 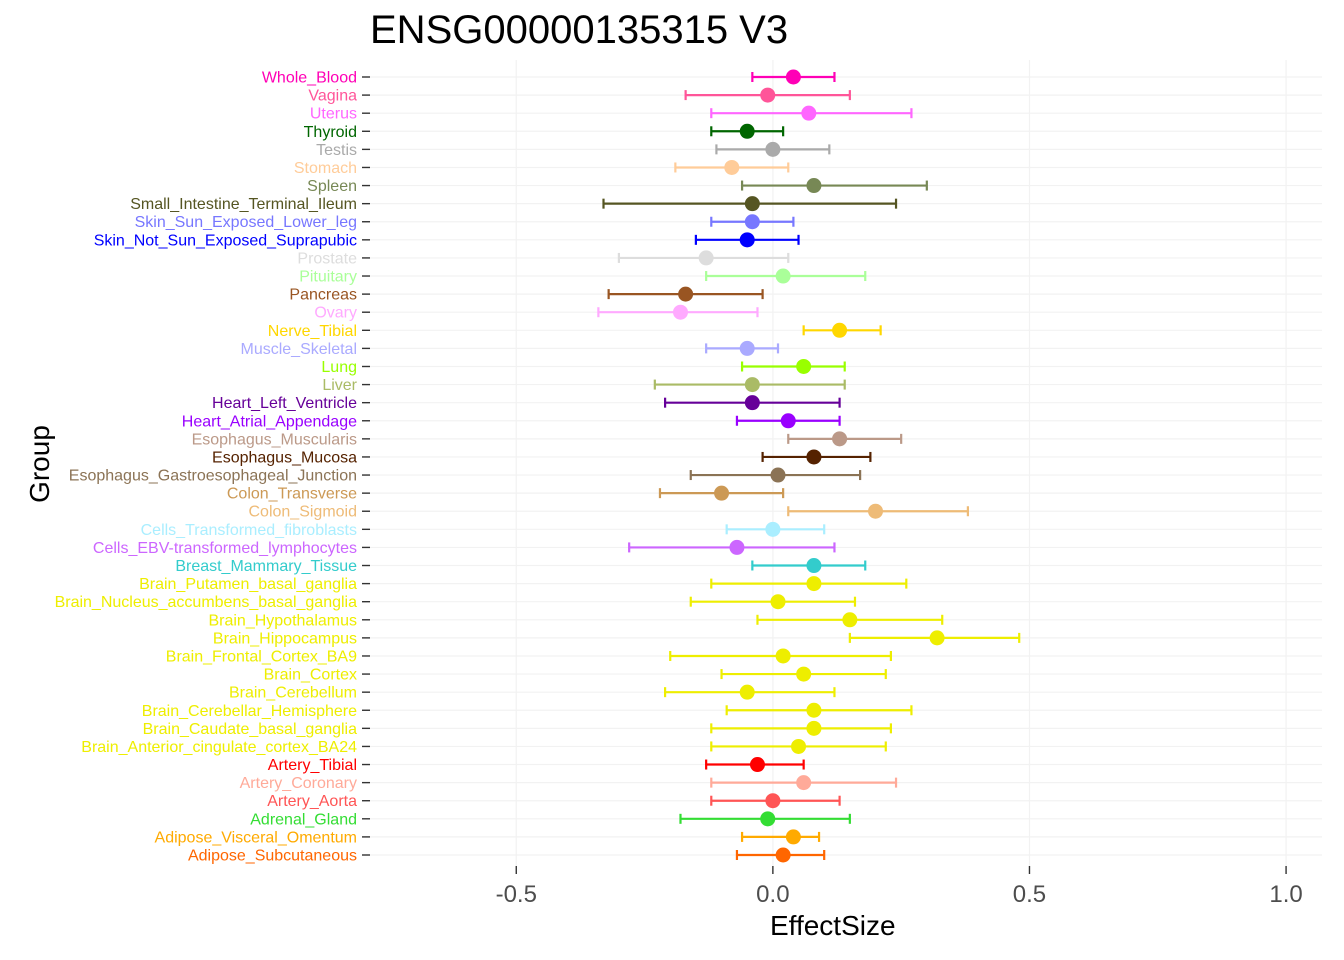 I want to click on group-label: Muscle_Skeletal, so click(x=299, y=349).